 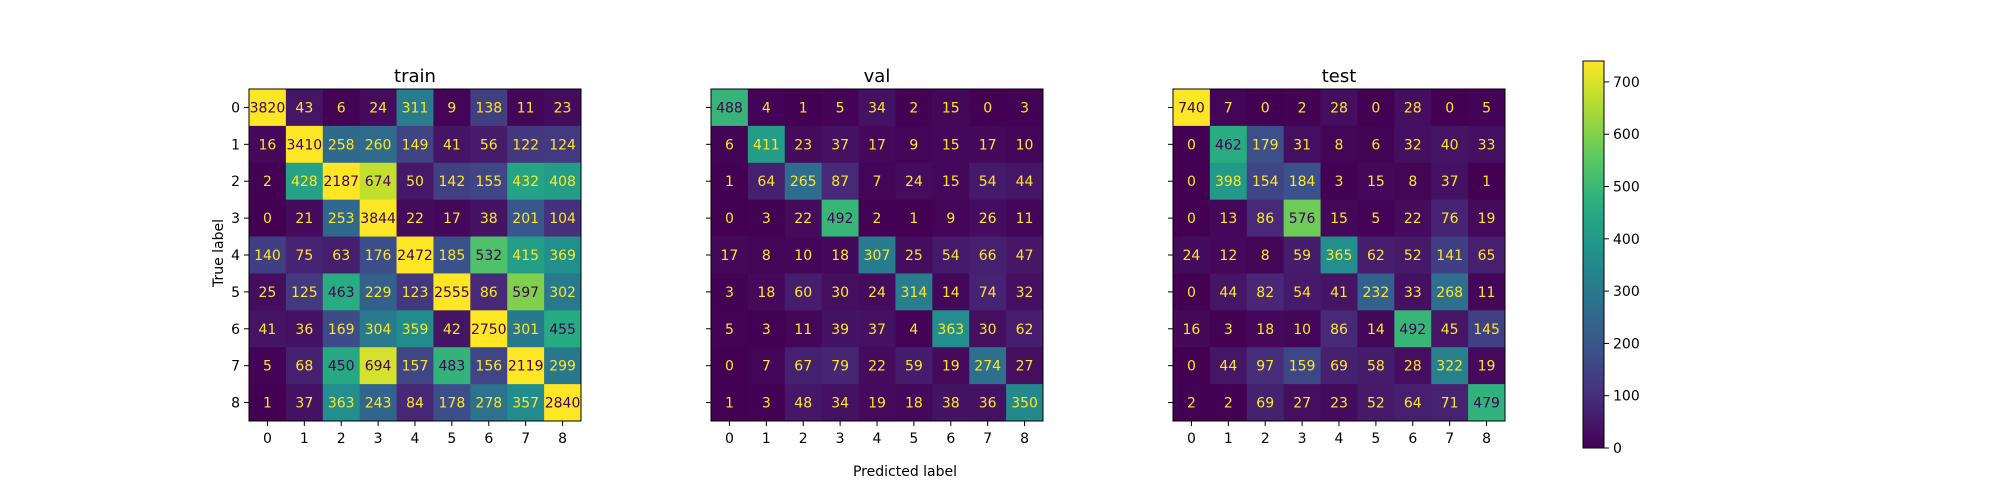 I want to click on cell-value: 359, so click(x=415, y=330).